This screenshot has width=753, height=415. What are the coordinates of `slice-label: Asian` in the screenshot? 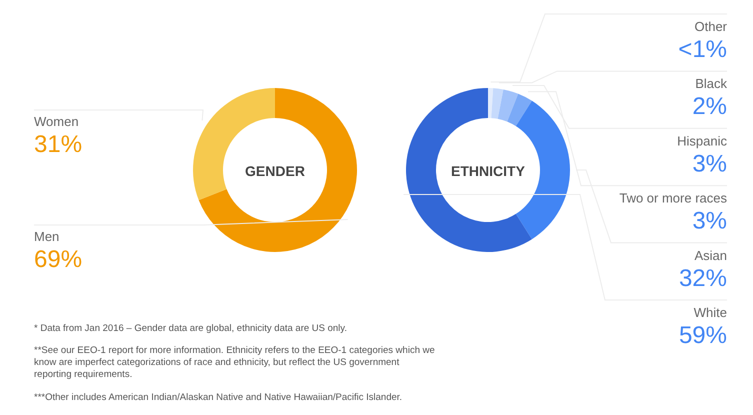 It's located at (710, 255).